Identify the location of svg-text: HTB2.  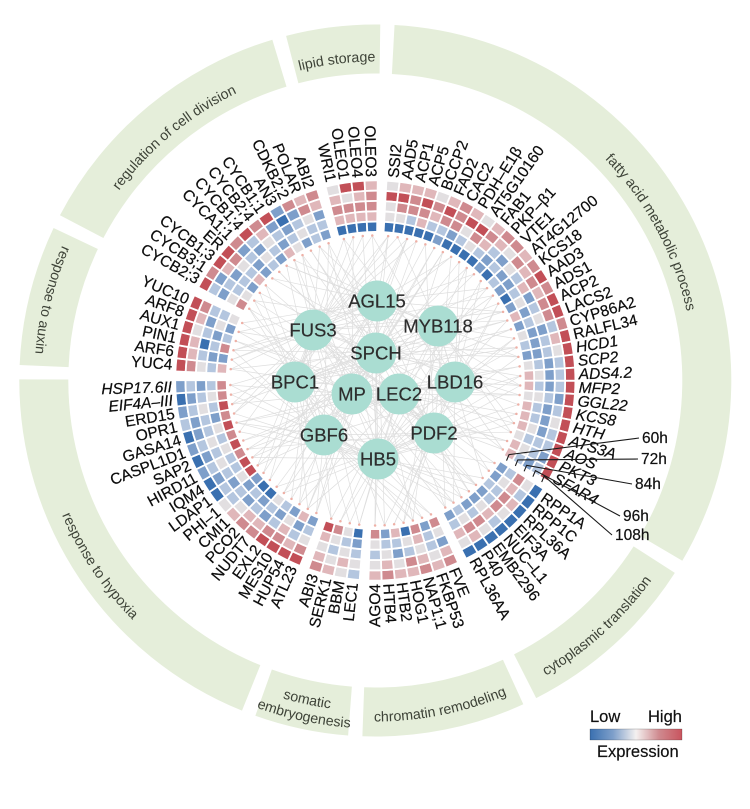
(404, 601).